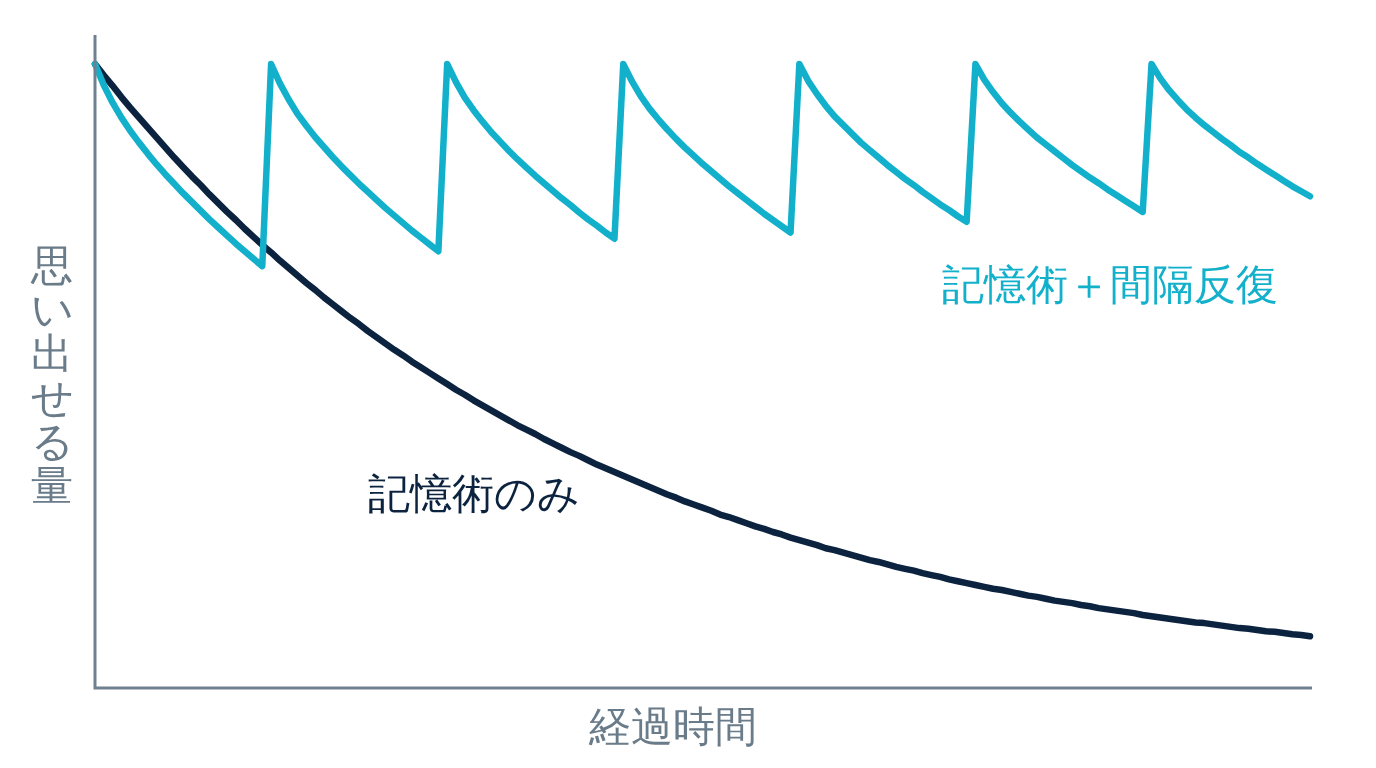 The width and height of the screenshot is (1376, 768). Describe the element at coordinates (473, 493) in the screenshot. I see `series-label: 記憶術のみ` at that location.